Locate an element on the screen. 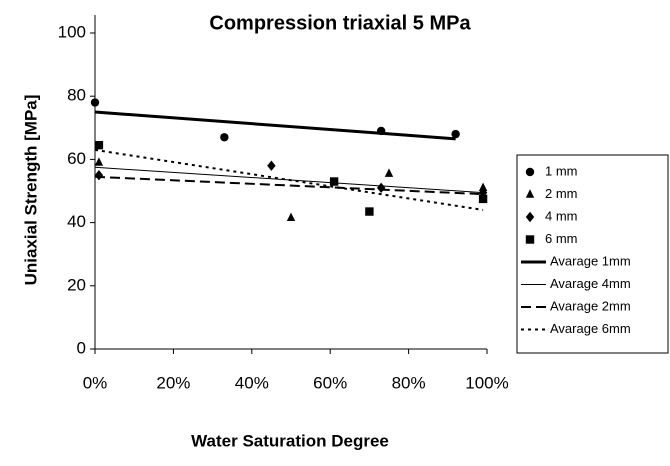  legend-label: 2 mm is located at coordinates (561, 193).